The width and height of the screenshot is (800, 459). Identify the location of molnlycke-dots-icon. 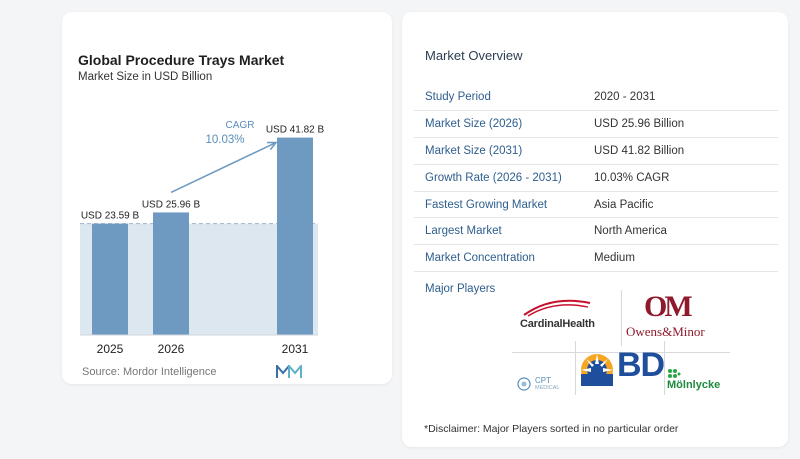
(674, 373).